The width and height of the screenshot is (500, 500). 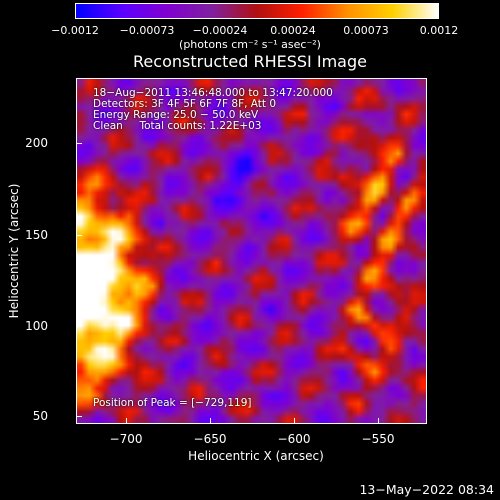 What do you see at coordinates (126, 439) in the screenshot?
I see `x-tick-label: −700` at bounding box center [126, 439].